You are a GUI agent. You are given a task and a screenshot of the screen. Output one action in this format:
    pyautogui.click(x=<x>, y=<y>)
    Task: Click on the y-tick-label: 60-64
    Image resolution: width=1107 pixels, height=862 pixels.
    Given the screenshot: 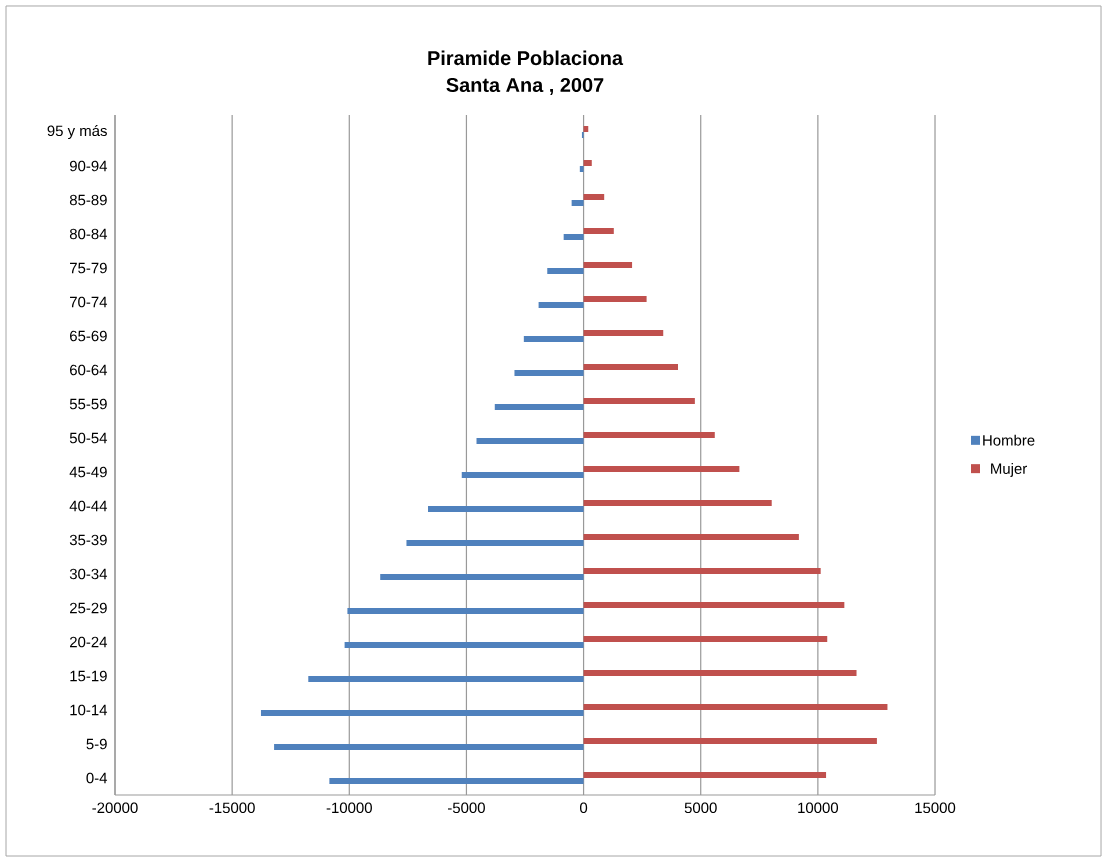 What is the action you would take?
    pyautogui.click(x=89, y=370)
    